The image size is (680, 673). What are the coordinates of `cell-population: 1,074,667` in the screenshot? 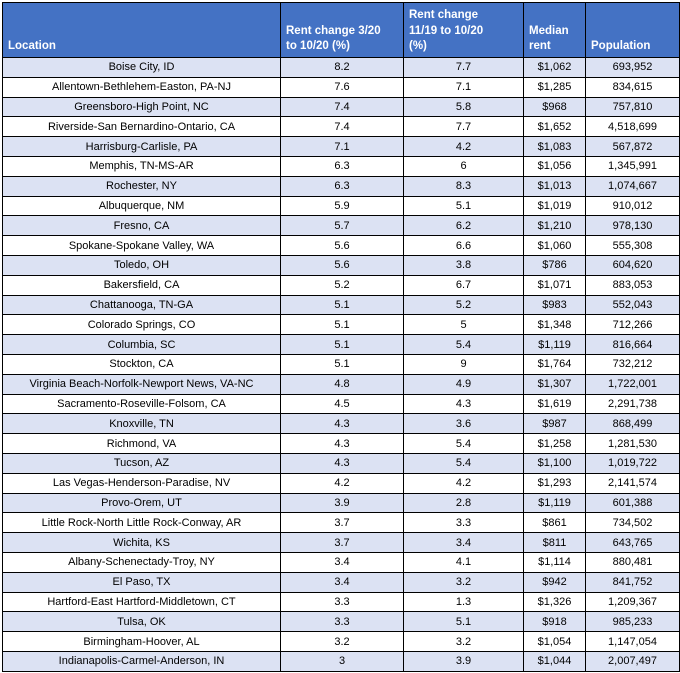 It's located at (632, 186).